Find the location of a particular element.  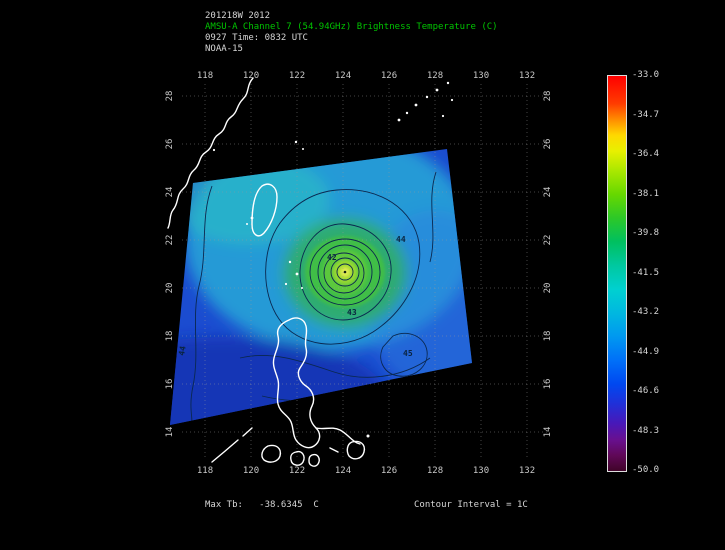

lat-labels-right: 28 26 24 22 20 18 16 14 is located at coordinates (548, 264).